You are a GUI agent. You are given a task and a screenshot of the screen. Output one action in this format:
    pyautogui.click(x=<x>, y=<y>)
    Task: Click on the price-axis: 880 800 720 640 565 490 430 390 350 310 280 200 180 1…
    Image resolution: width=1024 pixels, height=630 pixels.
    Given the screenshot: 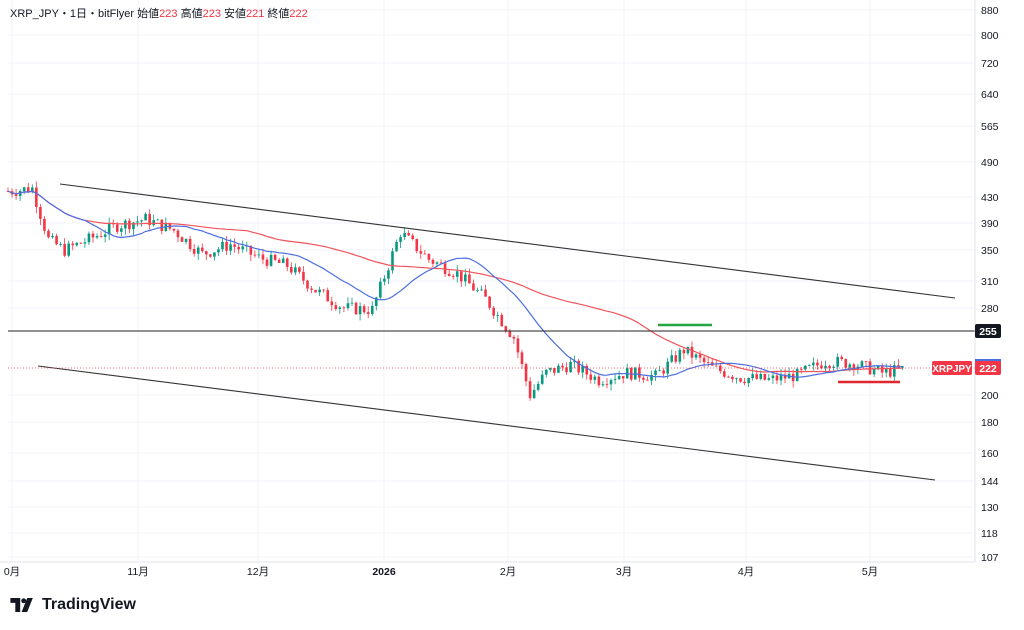 What is the action you would take?
    pyautogui.click(x=990, y=284)
    